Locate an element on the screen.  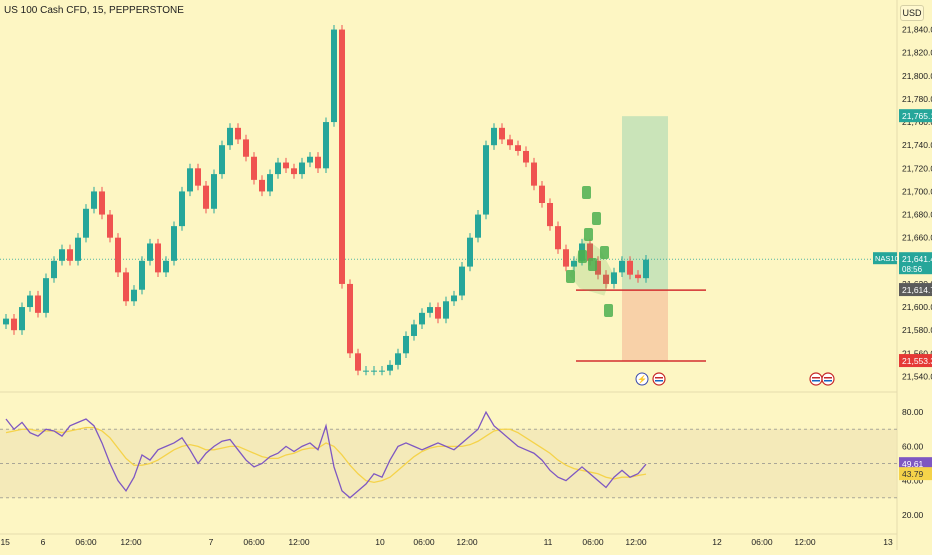
stop-price-tag-bg is located at coordinates (915, 361).